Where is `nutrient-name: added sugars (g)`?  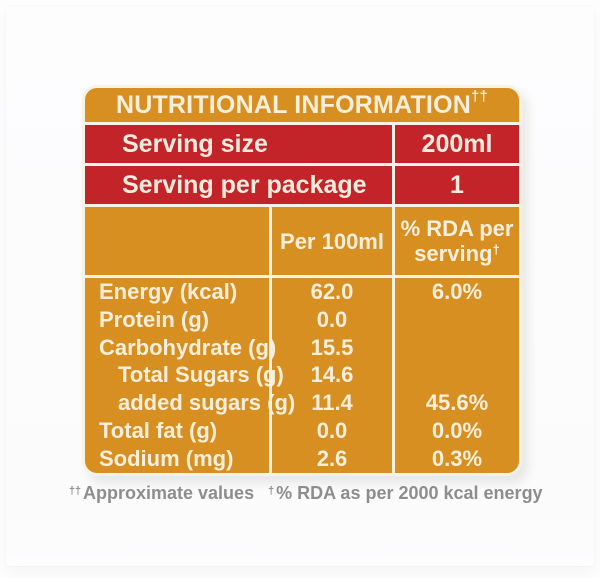
nutrient-name: added sugars (g) is located at coordinates (207, 403).